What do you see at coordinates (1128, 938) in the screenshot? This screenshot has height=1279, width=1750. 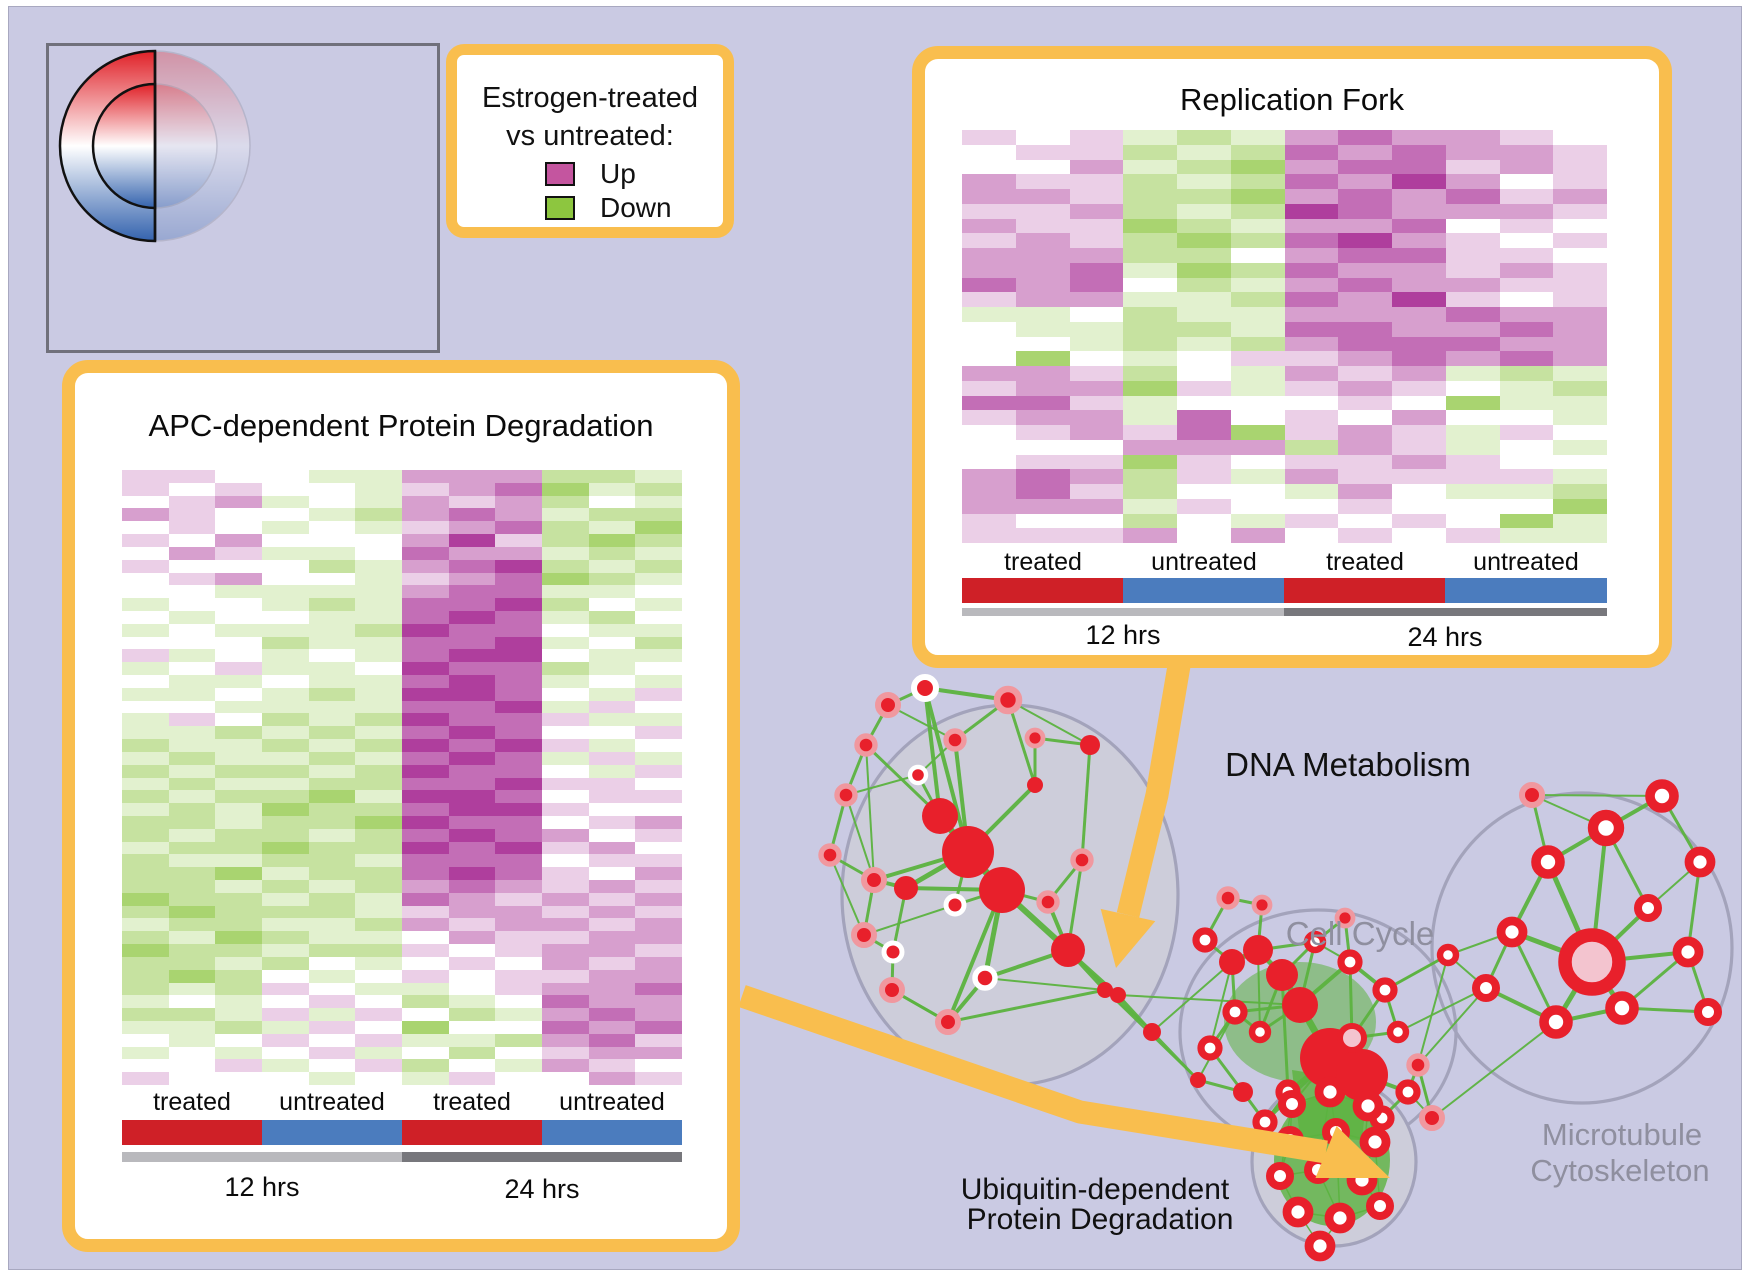 I see `connector-arrowhead-icon` at bounding box center [1128, 938].